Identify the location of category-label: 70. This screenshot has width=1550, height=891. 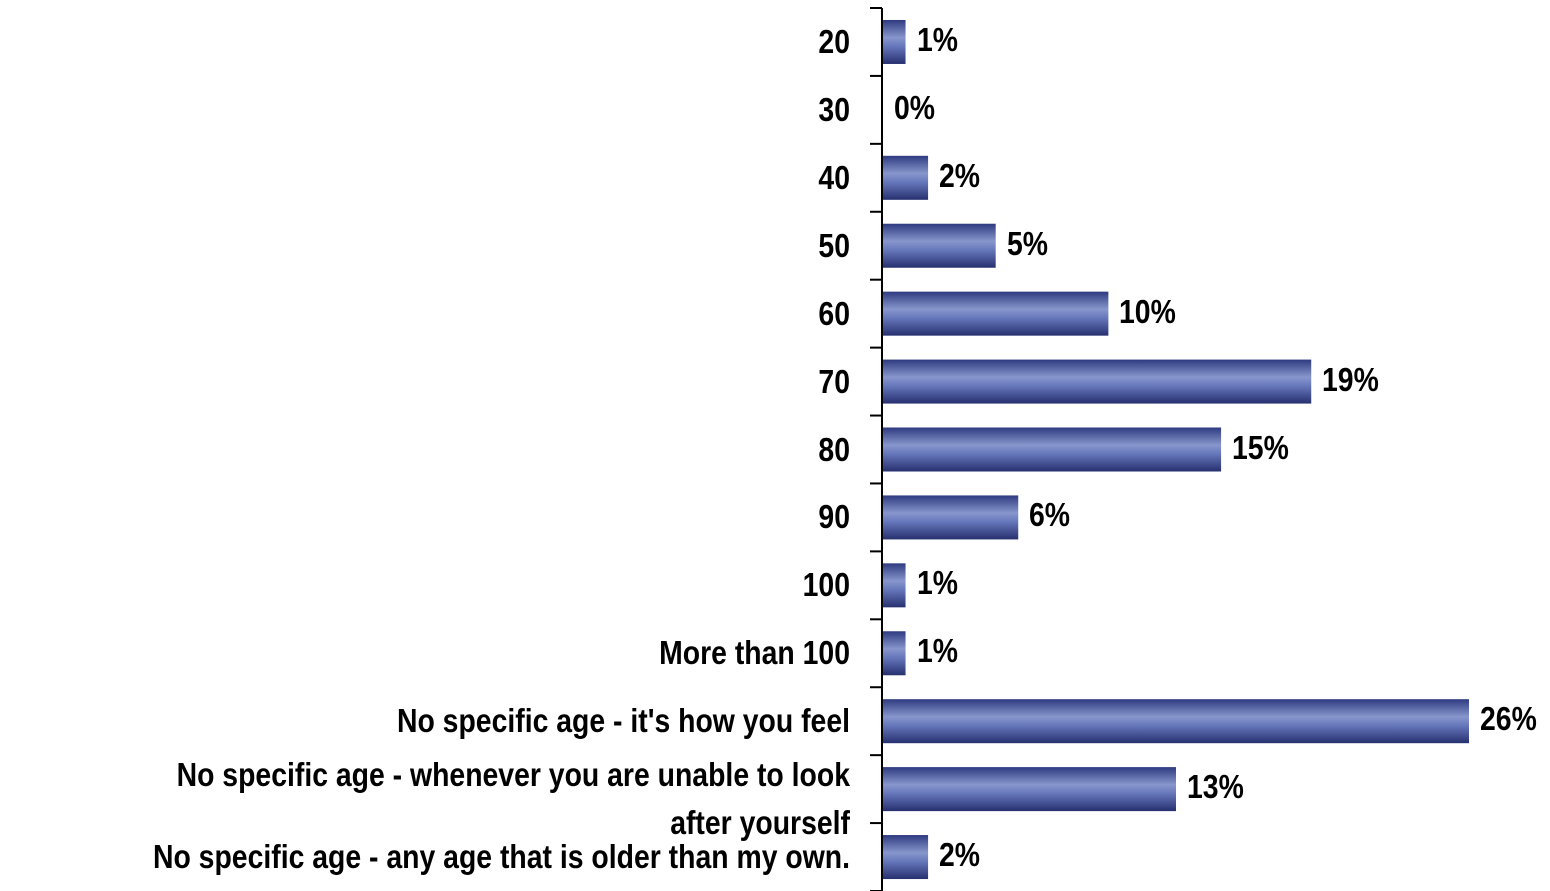
(834, 381).